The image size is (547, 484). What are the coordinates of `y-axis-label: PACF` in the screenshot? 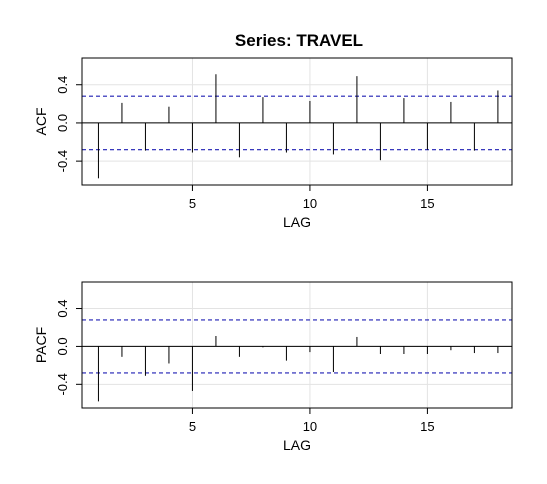 It's located at (41, 345).